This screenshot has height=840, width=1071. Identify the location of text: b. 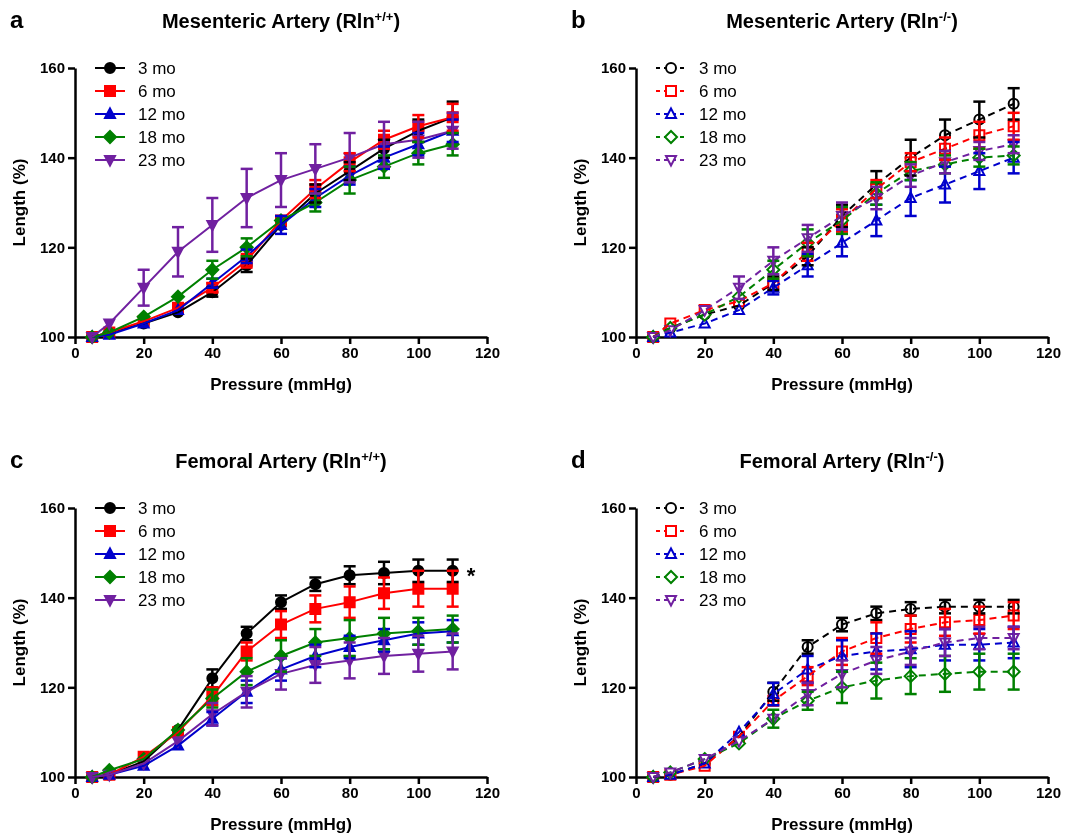
(578, 19).